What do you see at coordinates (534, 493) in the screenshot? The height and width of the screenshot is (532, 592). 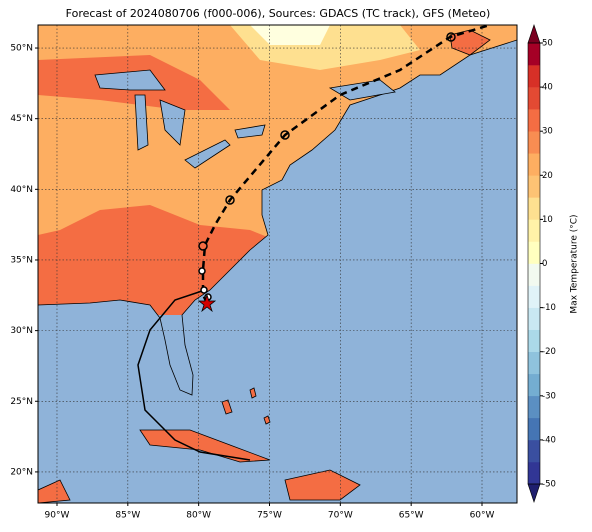 I see `colorbar-under` at bounding box center [534, 493].